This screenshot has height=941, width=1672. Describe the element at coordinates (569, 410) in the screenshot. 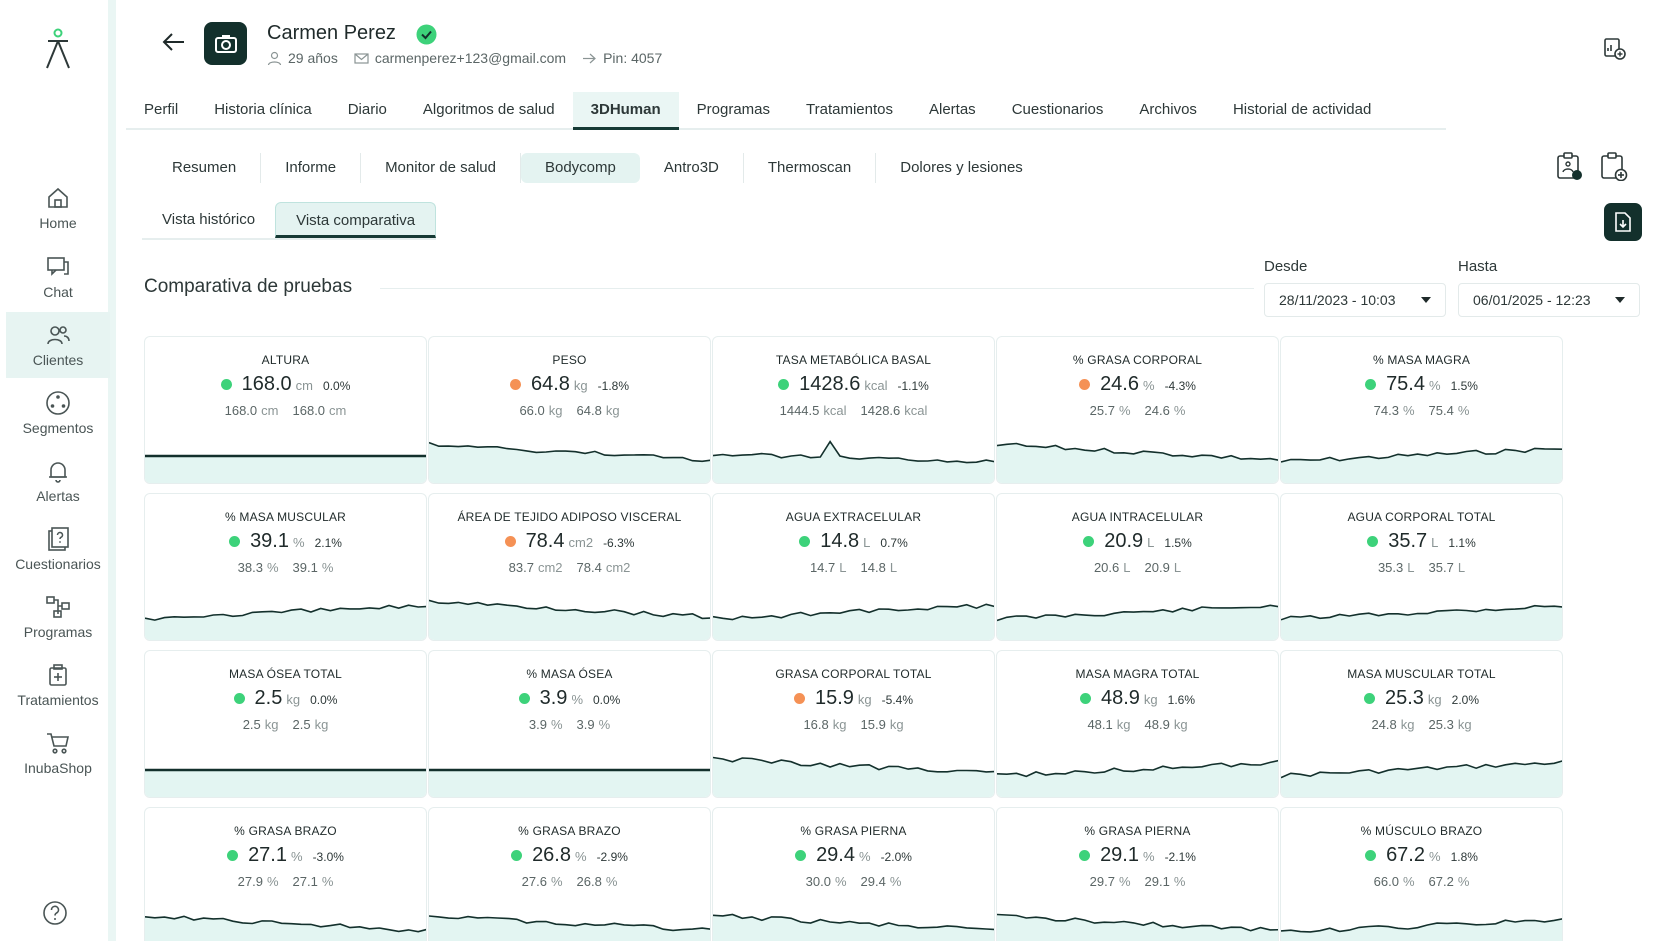

I see `metric-card: PESO 64.8 kg -1.8% 66.0 kg 64.8 kg` at that location.